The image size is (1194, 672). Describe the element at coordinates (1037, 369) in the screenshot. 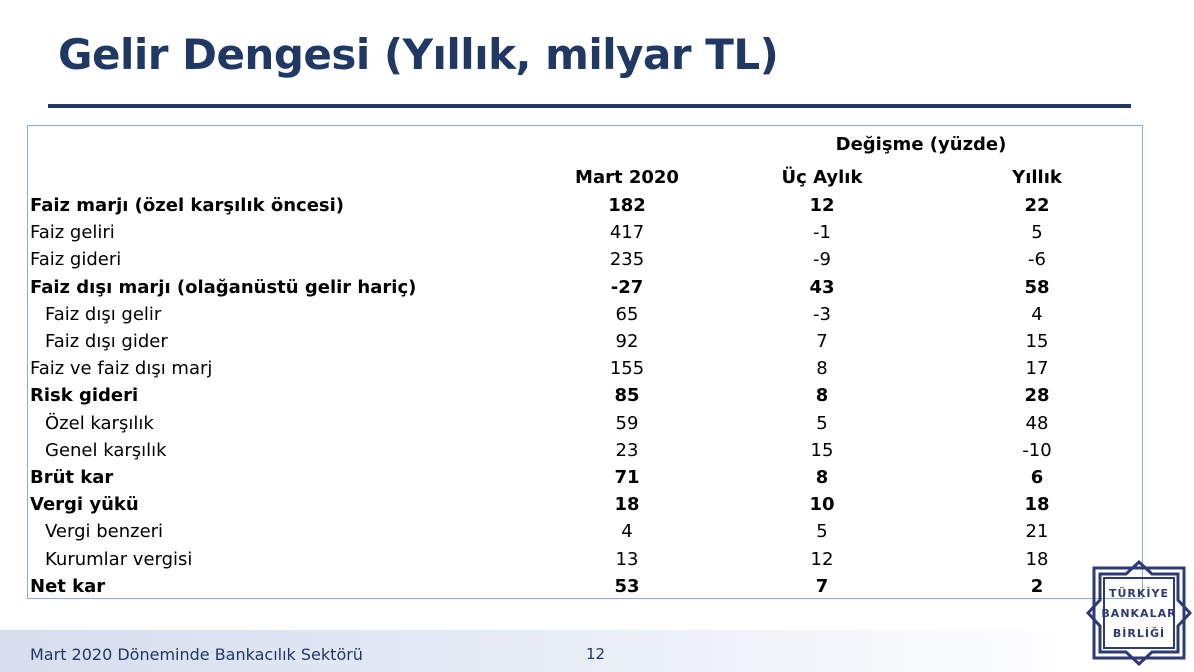

I see `cell-yearly-change: 17` at that location.